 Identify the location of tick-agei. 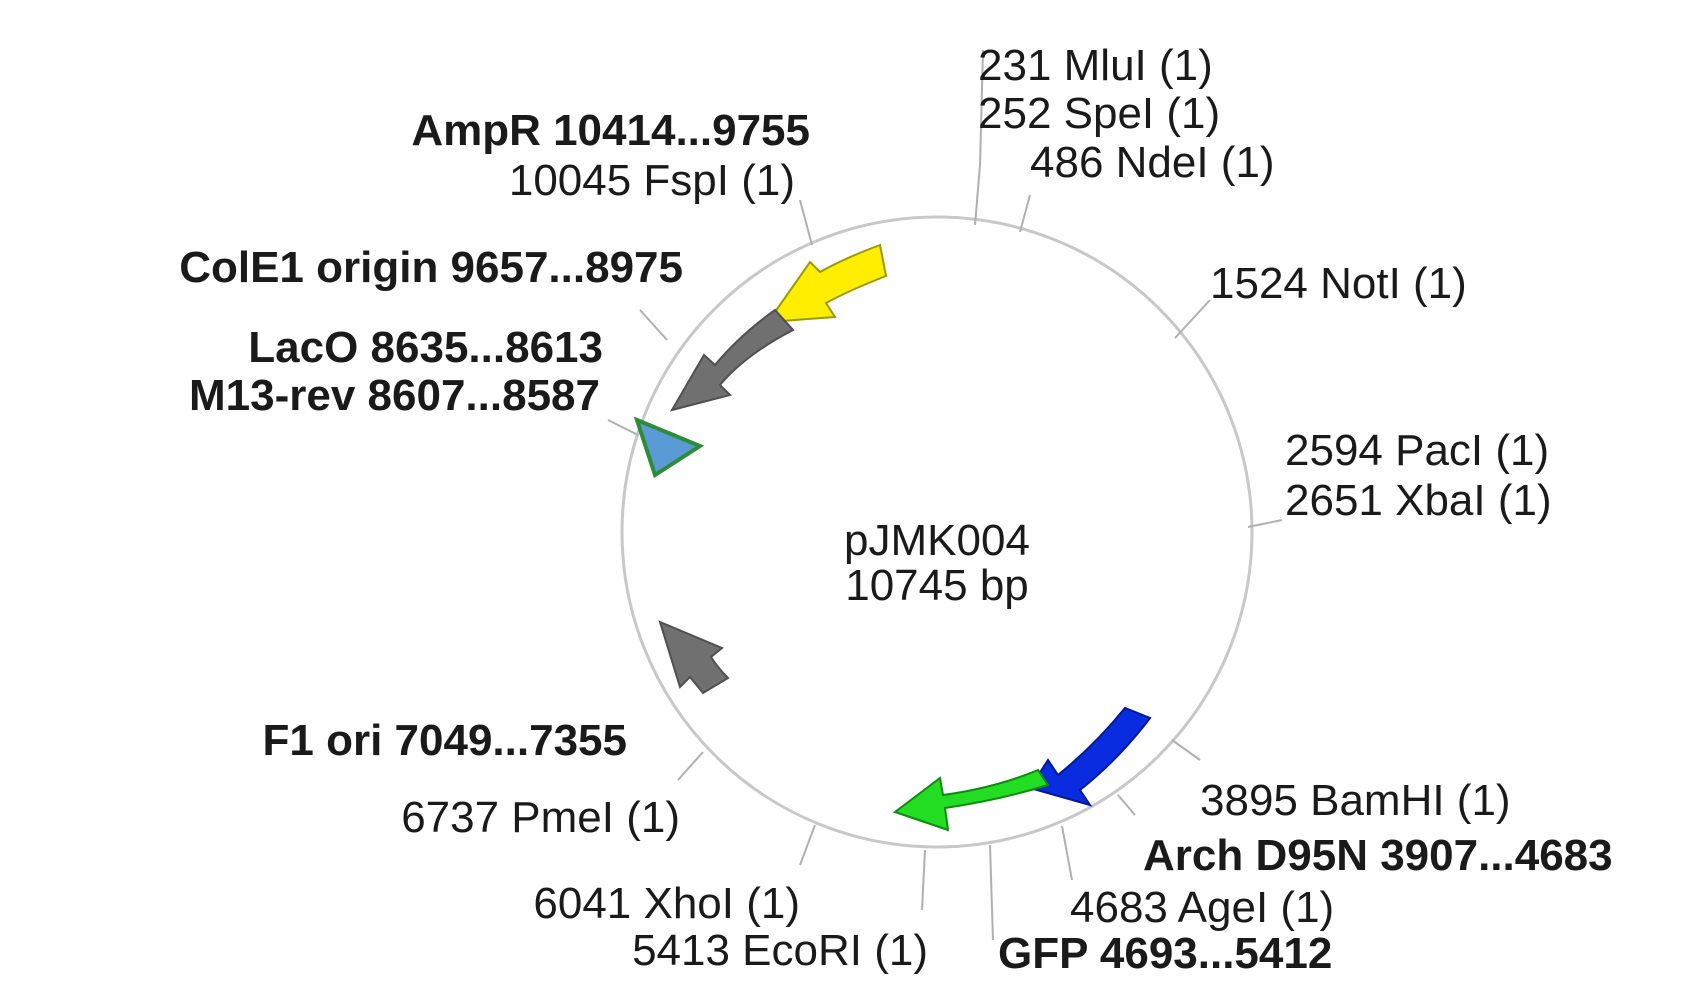
(1067, 853).